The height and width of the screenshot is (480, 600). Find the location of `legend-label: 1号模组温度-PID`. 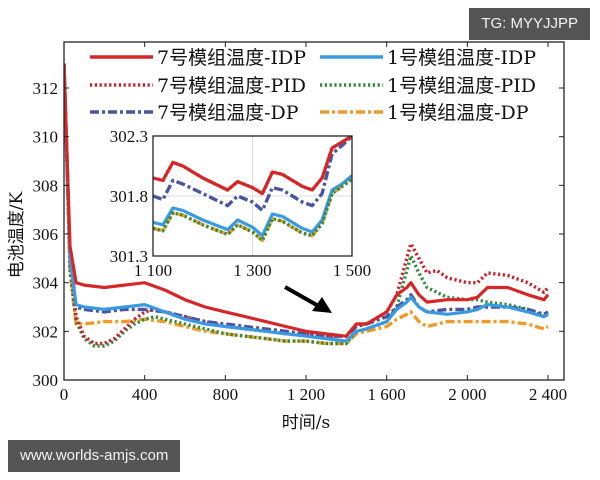

legend-label: 1号模组温度-PID is located at coordinates (461, 86).